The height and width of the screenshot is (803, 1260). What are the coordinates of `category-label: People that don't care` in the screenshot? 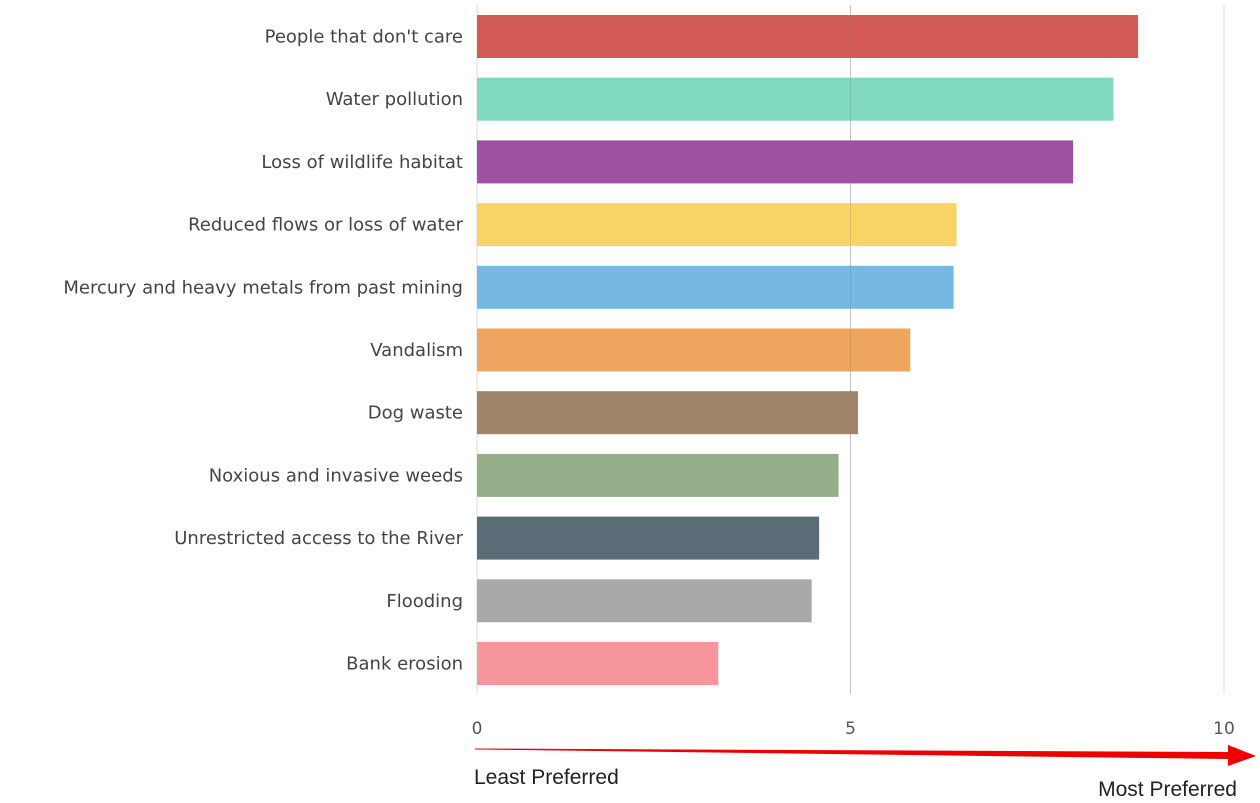 It's located at (364, 37).